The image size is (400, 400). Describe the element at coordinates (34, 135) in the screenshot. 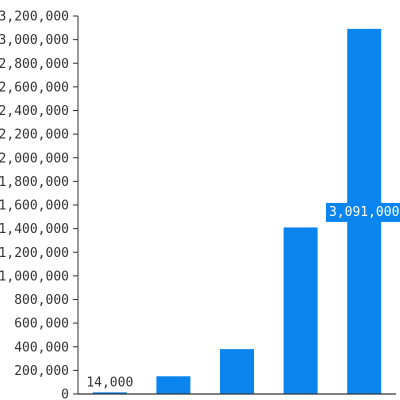

I see `y-tick-label: 2,200,000` at that location.